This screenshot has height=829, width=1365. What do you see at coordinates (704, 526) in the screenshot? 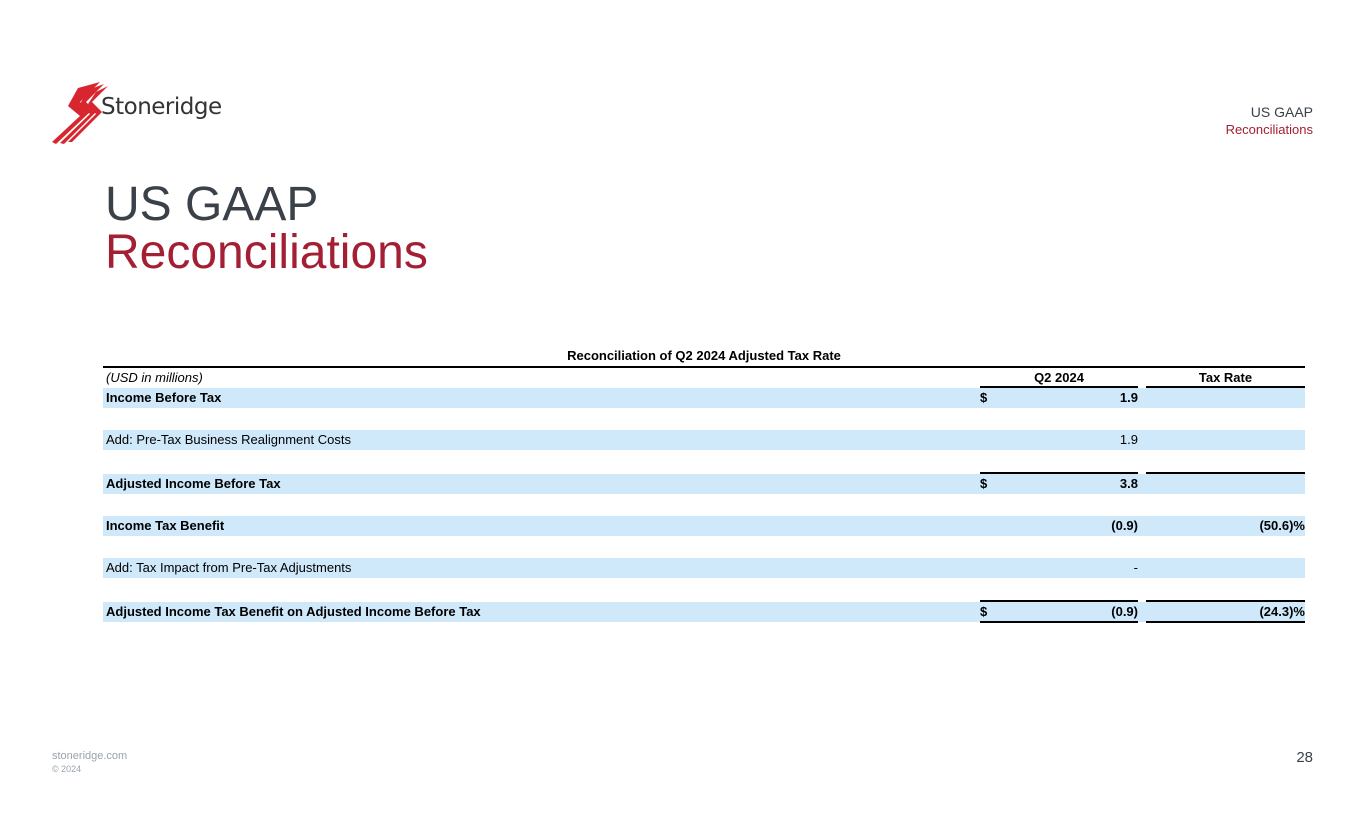
I see `table-row: Income Tax Benefit (0.9) (50.6)%` at bounding box center [704, 526].